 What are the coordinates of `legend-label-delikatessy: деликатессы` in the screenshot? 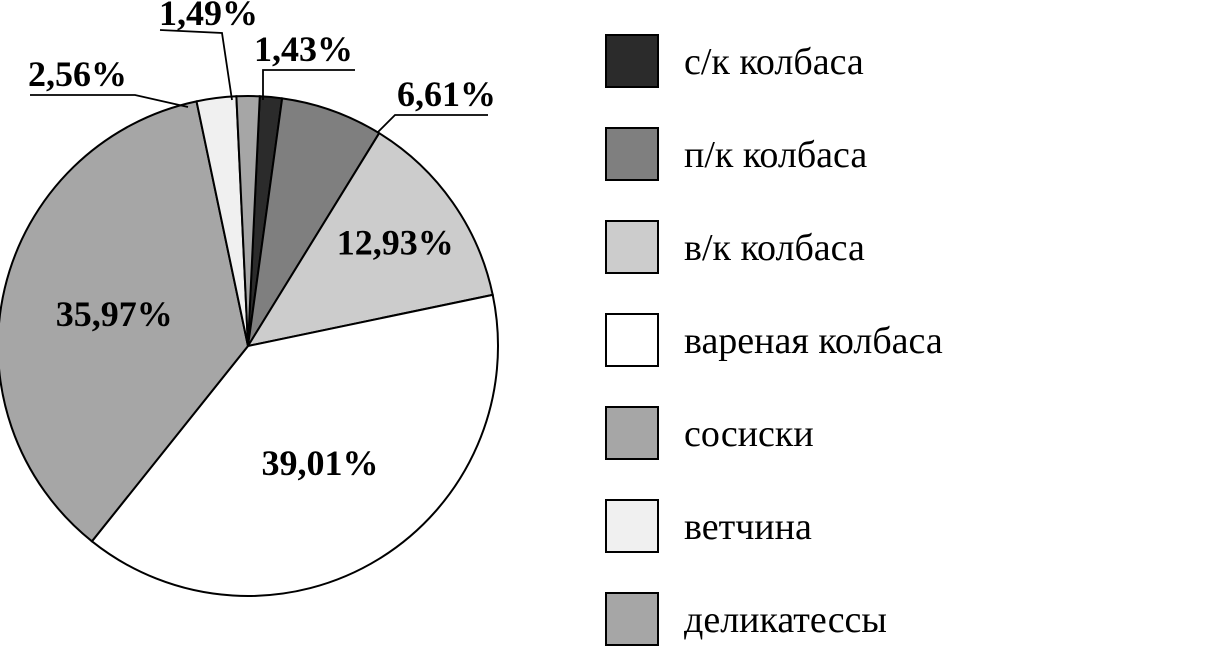 It's located at (785, 620).